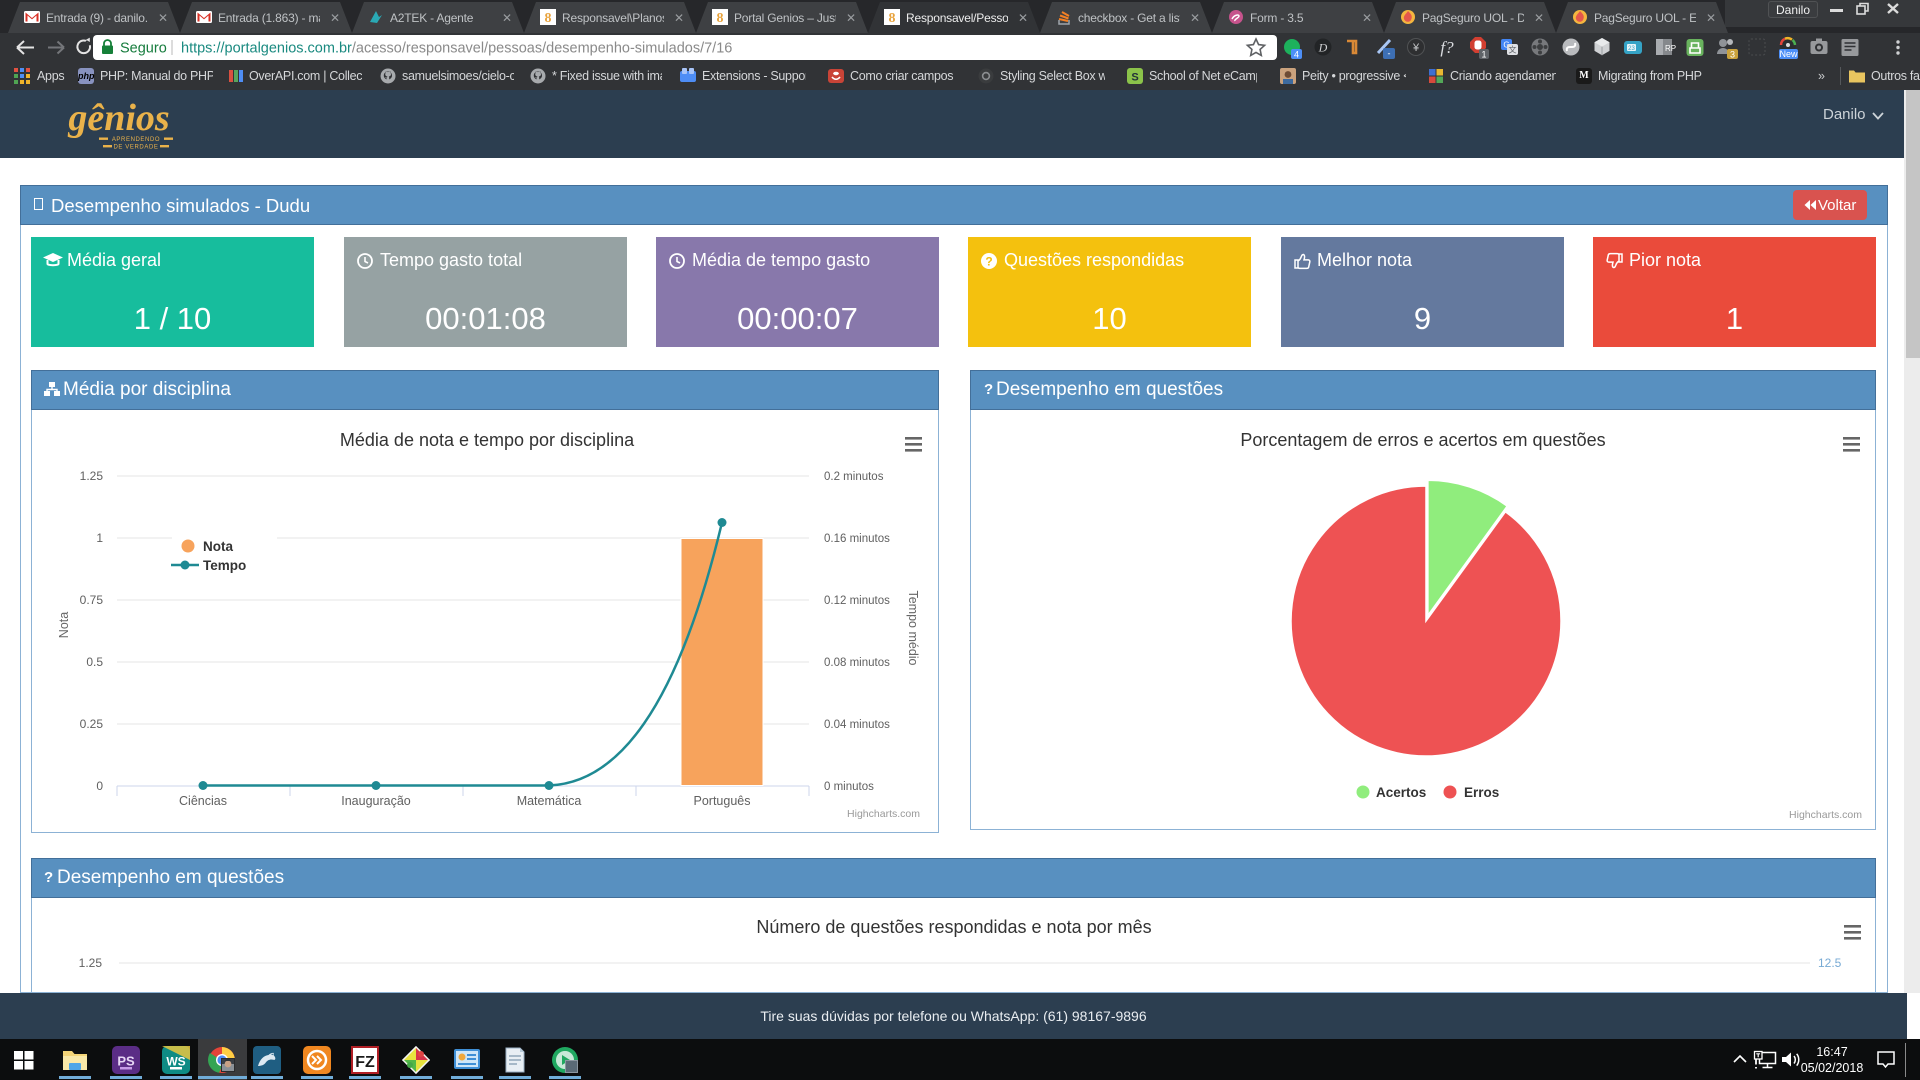  I want to click on svg-text: 文, so click(1513, 50).